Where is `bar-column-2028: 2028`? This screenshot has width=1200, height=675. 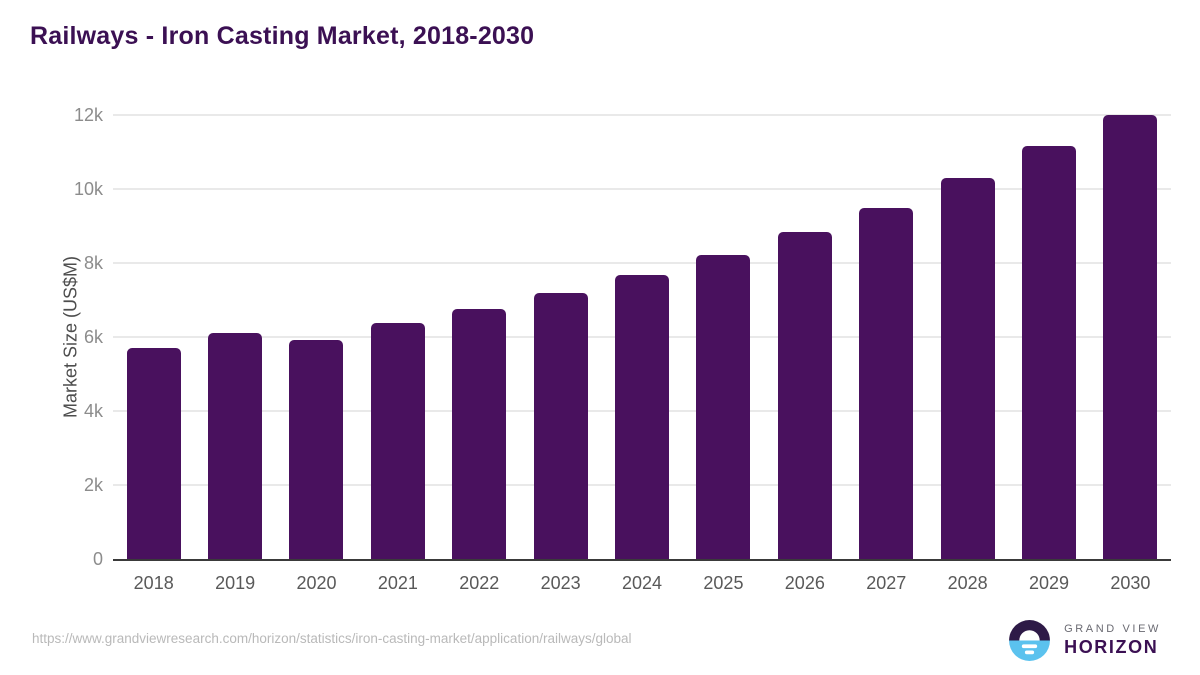 bar-column-2028: 2028 is located at coordinates (967, 354).